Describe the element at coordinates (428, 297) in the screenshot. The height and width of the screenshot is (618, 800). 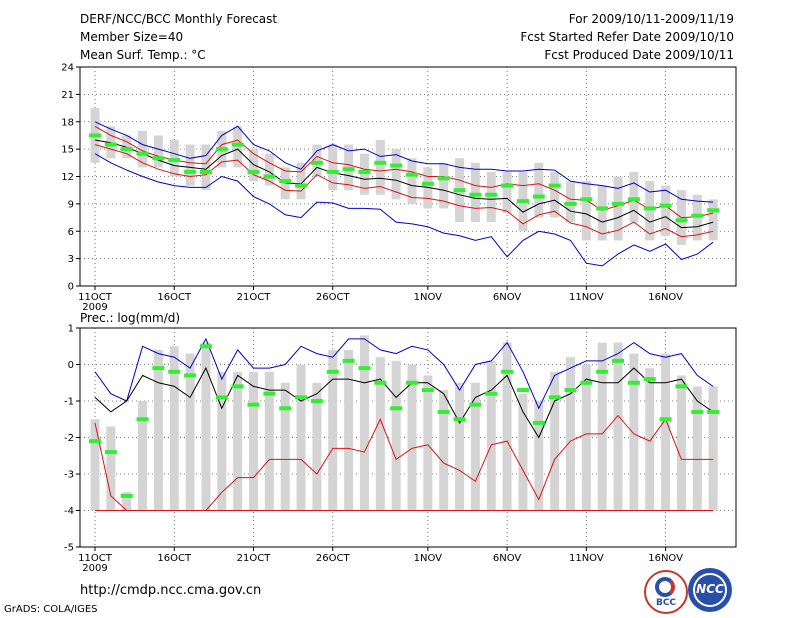
I see `temp-xtick-label: 1NOV` at that location.